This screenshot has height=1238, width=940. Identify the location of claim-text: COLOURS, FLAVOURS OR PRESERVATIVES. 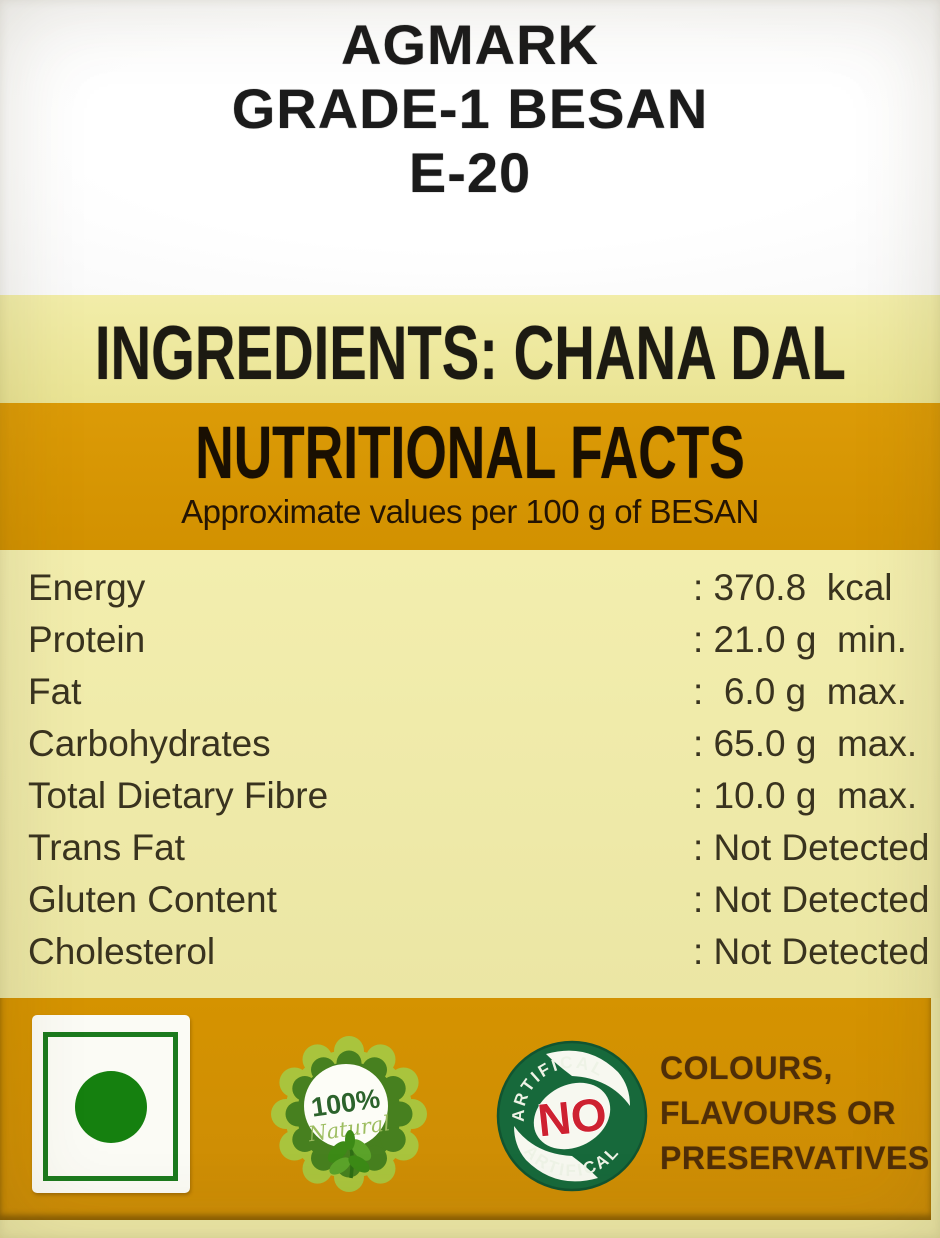
(795, 1113).